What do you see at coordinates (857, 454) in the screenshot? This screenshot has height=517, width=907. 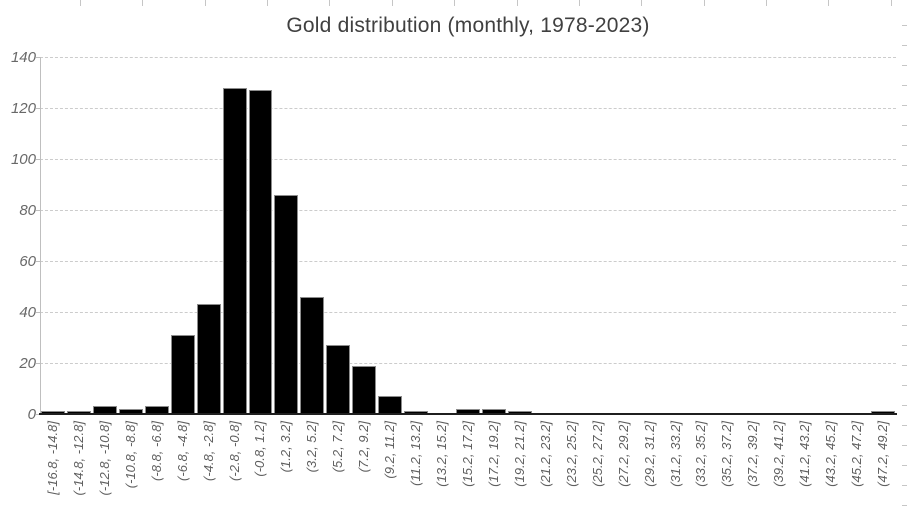 I see `x-axis-tick-label: (45.2, 47.2]` at bounding box center [857, 454].